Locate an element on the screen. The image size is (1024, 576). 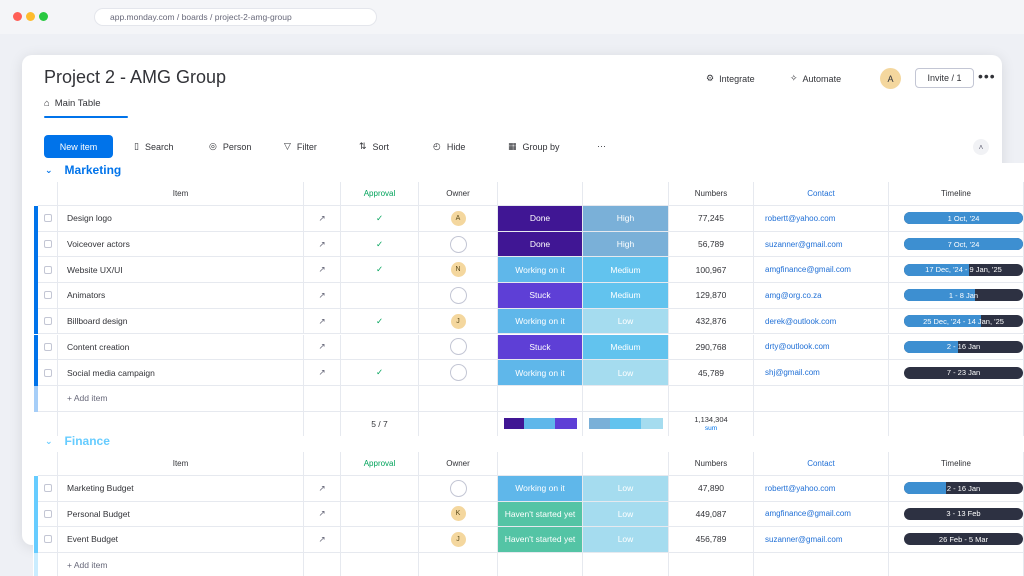
group-header-finance: ⌄ Finance is located at coordinates (77, 441).